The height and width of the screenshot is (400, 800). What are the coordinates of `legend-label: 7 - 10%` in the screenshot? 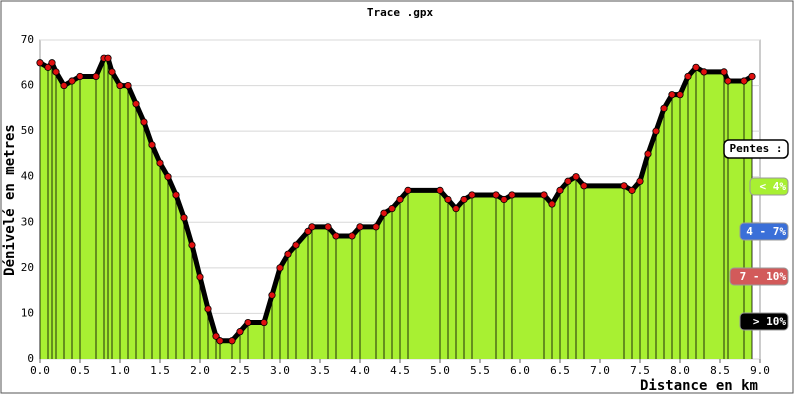 It's located at (763, 276).